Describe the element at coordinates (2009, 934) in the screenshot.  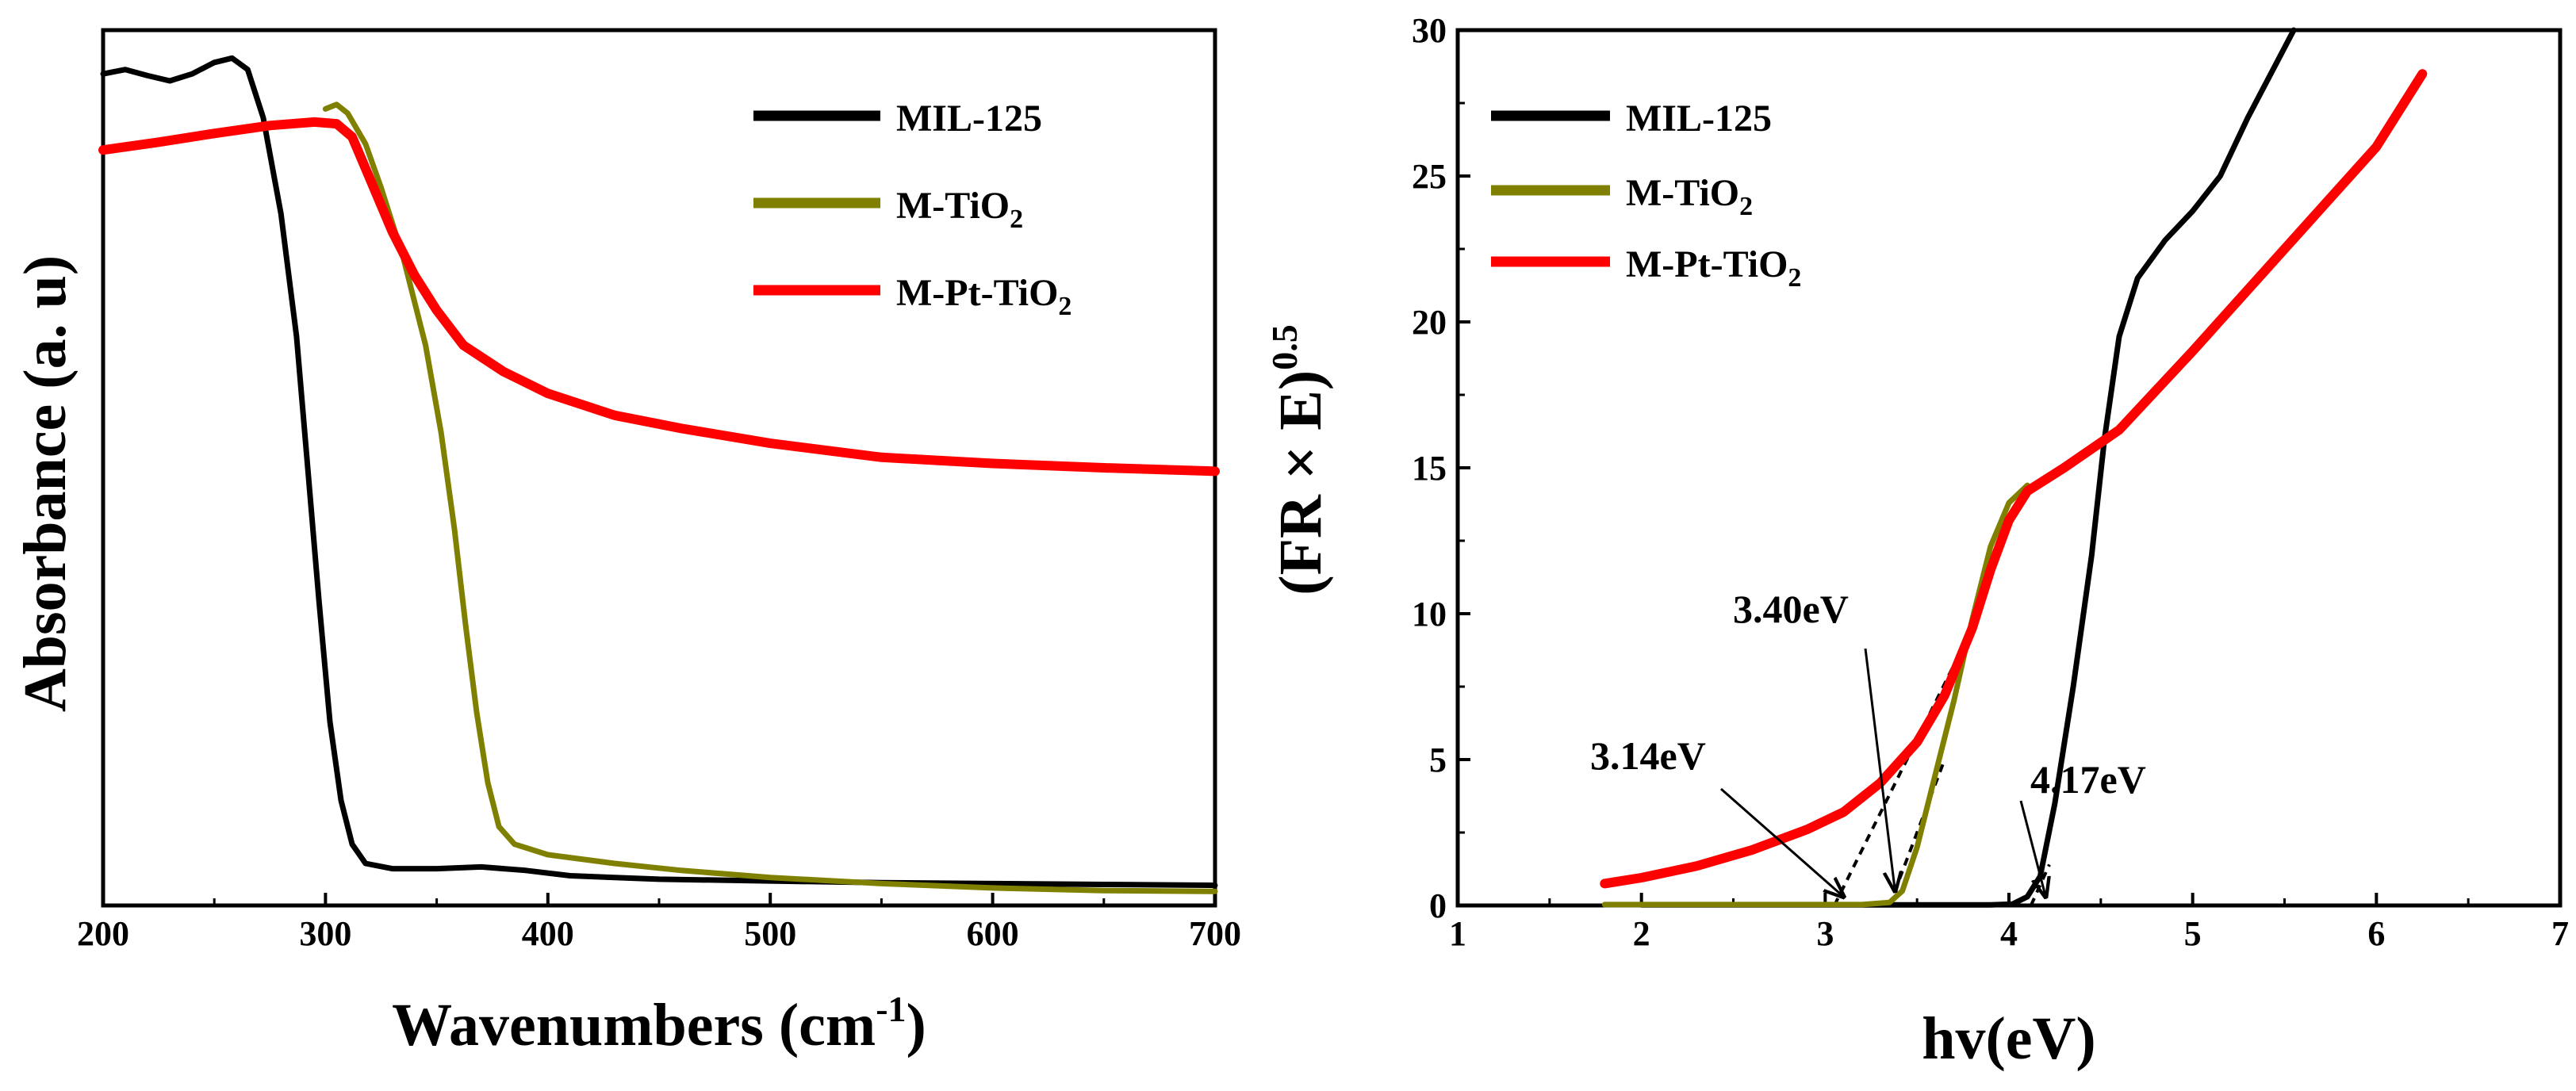
I see `x-tick-label-right-4: 4` at that location.